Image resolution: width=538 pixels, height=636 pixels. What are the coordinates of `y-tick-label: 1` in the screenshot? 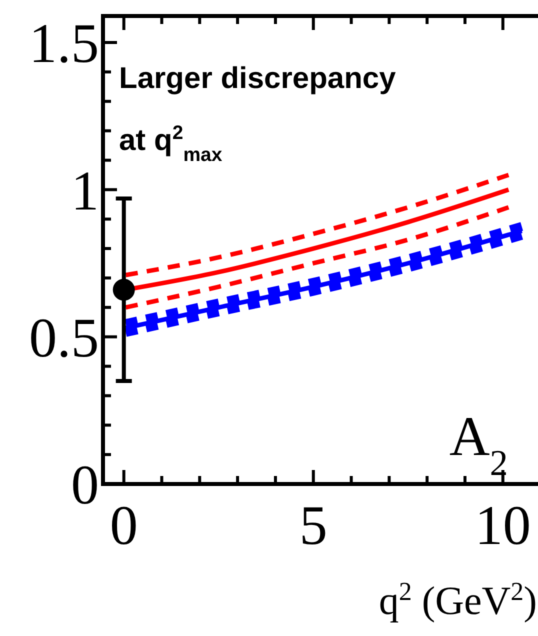 It's located at (85, 191).